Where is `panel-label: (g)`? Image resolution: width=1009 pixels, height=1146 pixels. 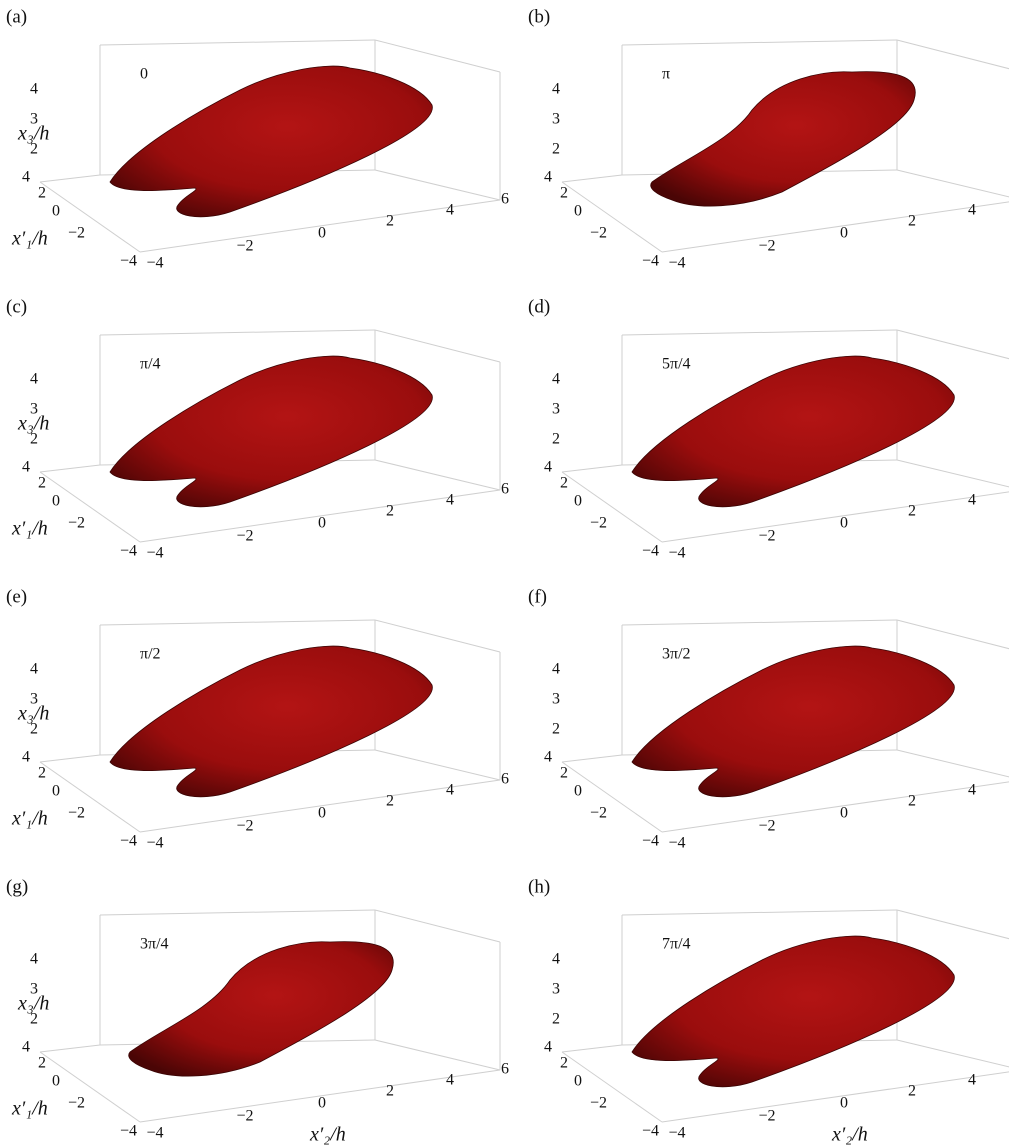 panel-label: (g) is located at coordinates (17, 886).